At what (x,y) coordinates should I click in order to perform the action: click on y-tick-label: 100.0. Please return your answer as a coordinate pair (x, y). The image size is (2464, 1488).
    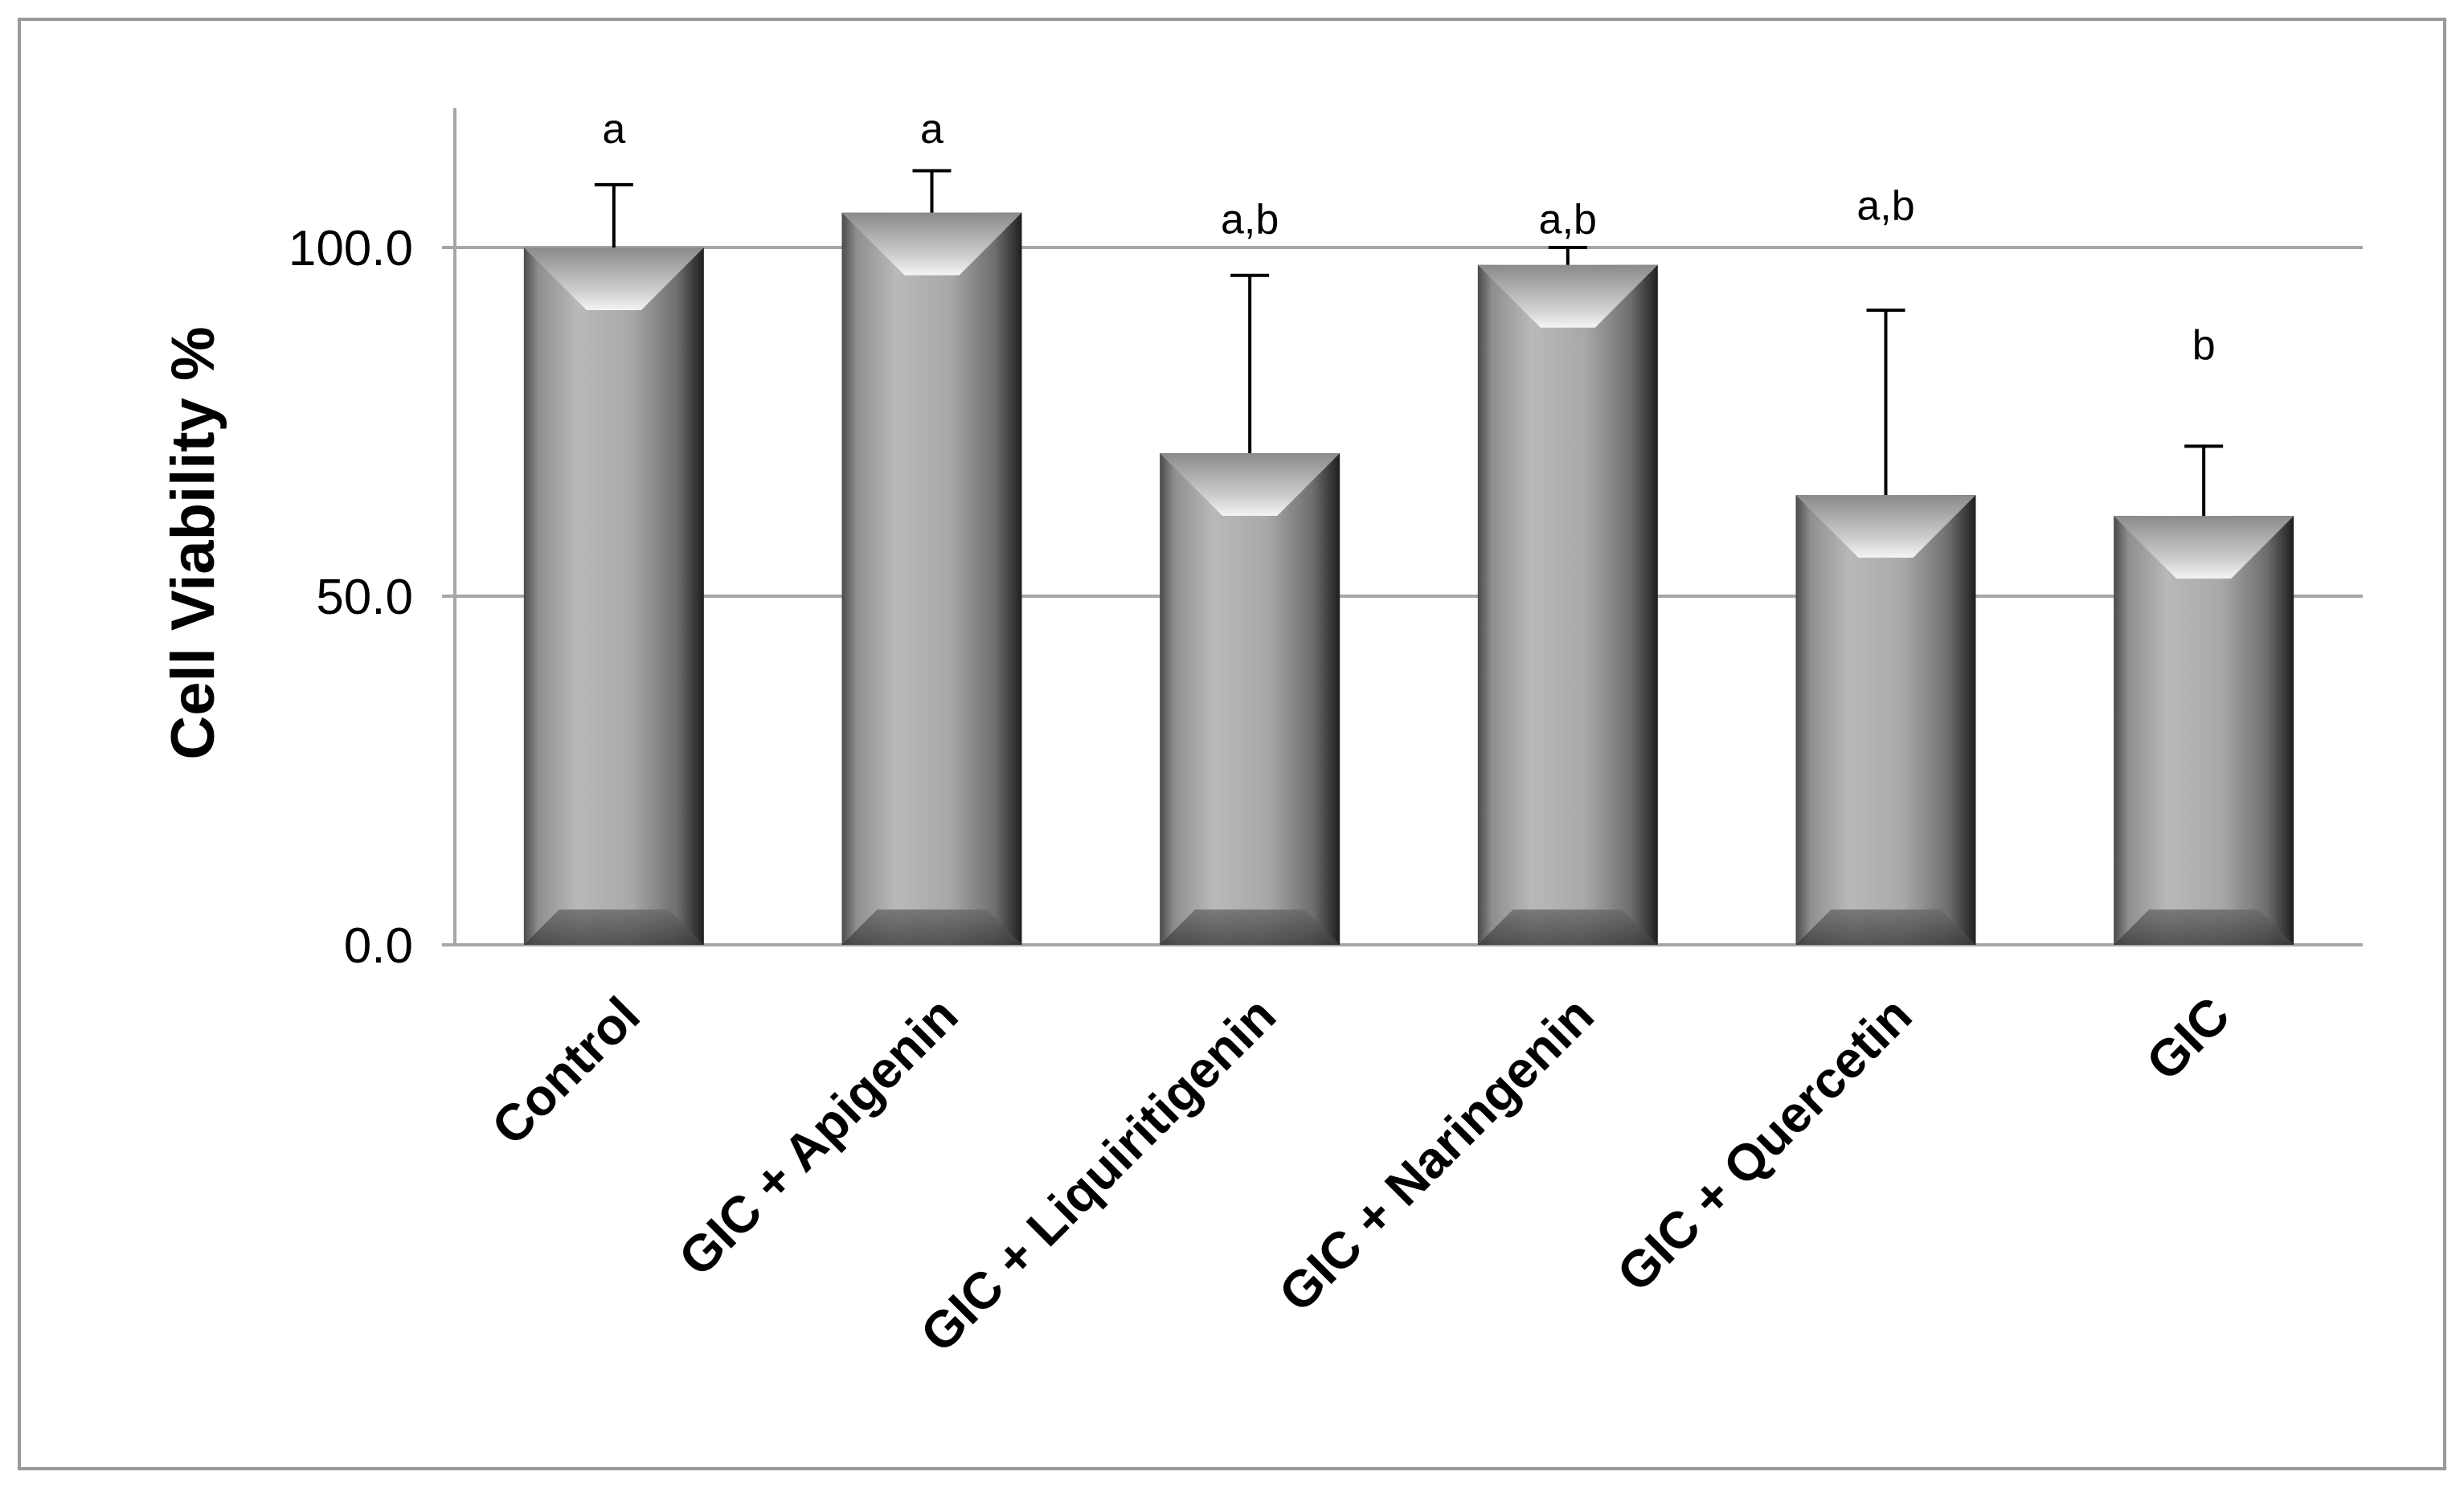
    Looking at the image, I should click on (351, 248).